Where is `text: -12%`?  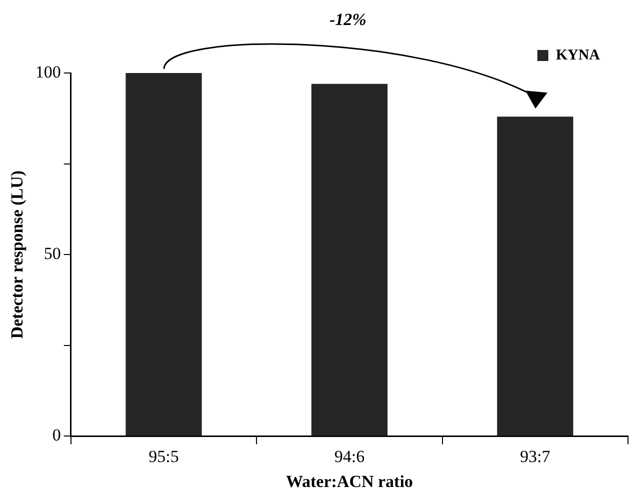
text: -12% is located at coordinates (347, 20).